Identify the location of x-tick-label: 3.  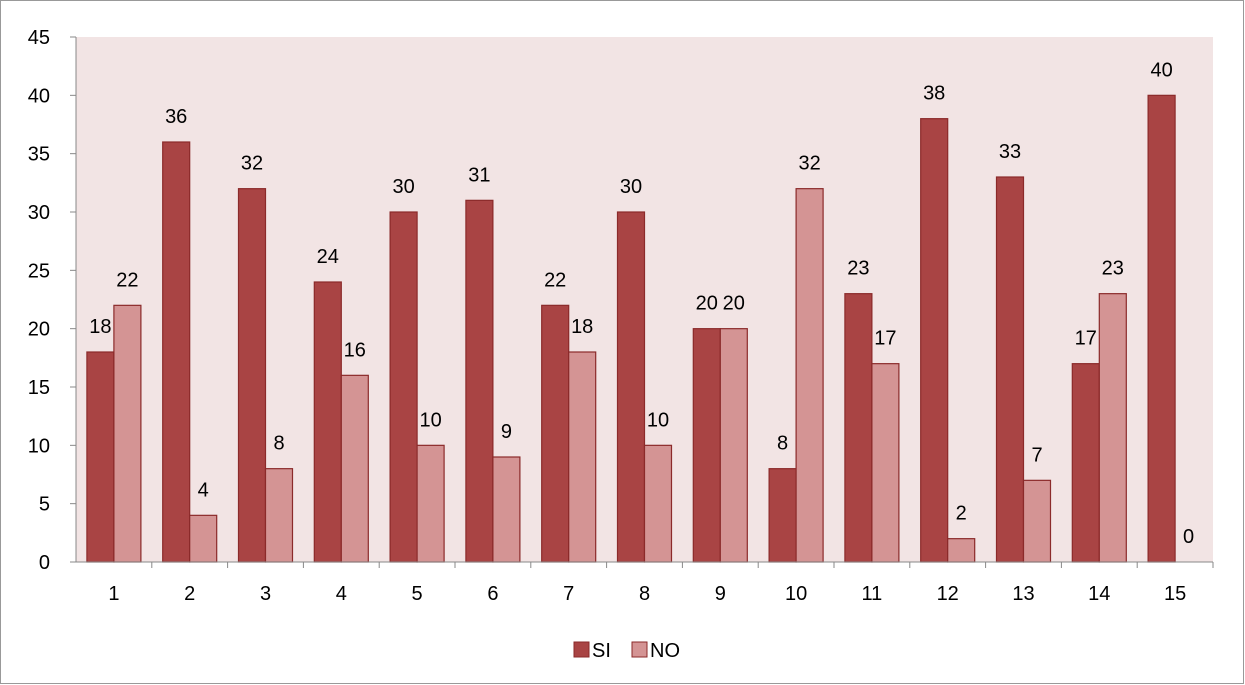
(265, 594).